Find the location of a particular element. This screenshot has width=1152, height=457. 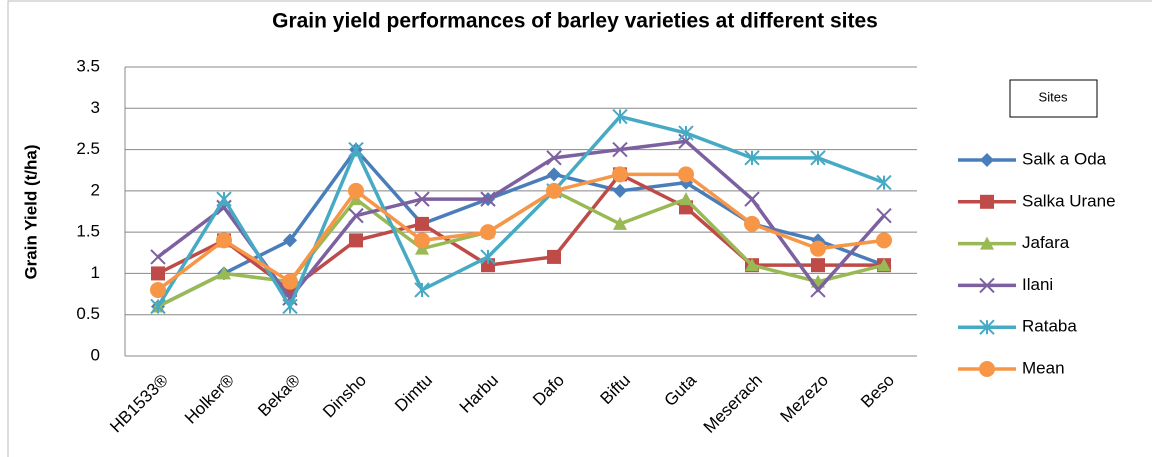

legend-title-box is located at coordinates (1053, 98).